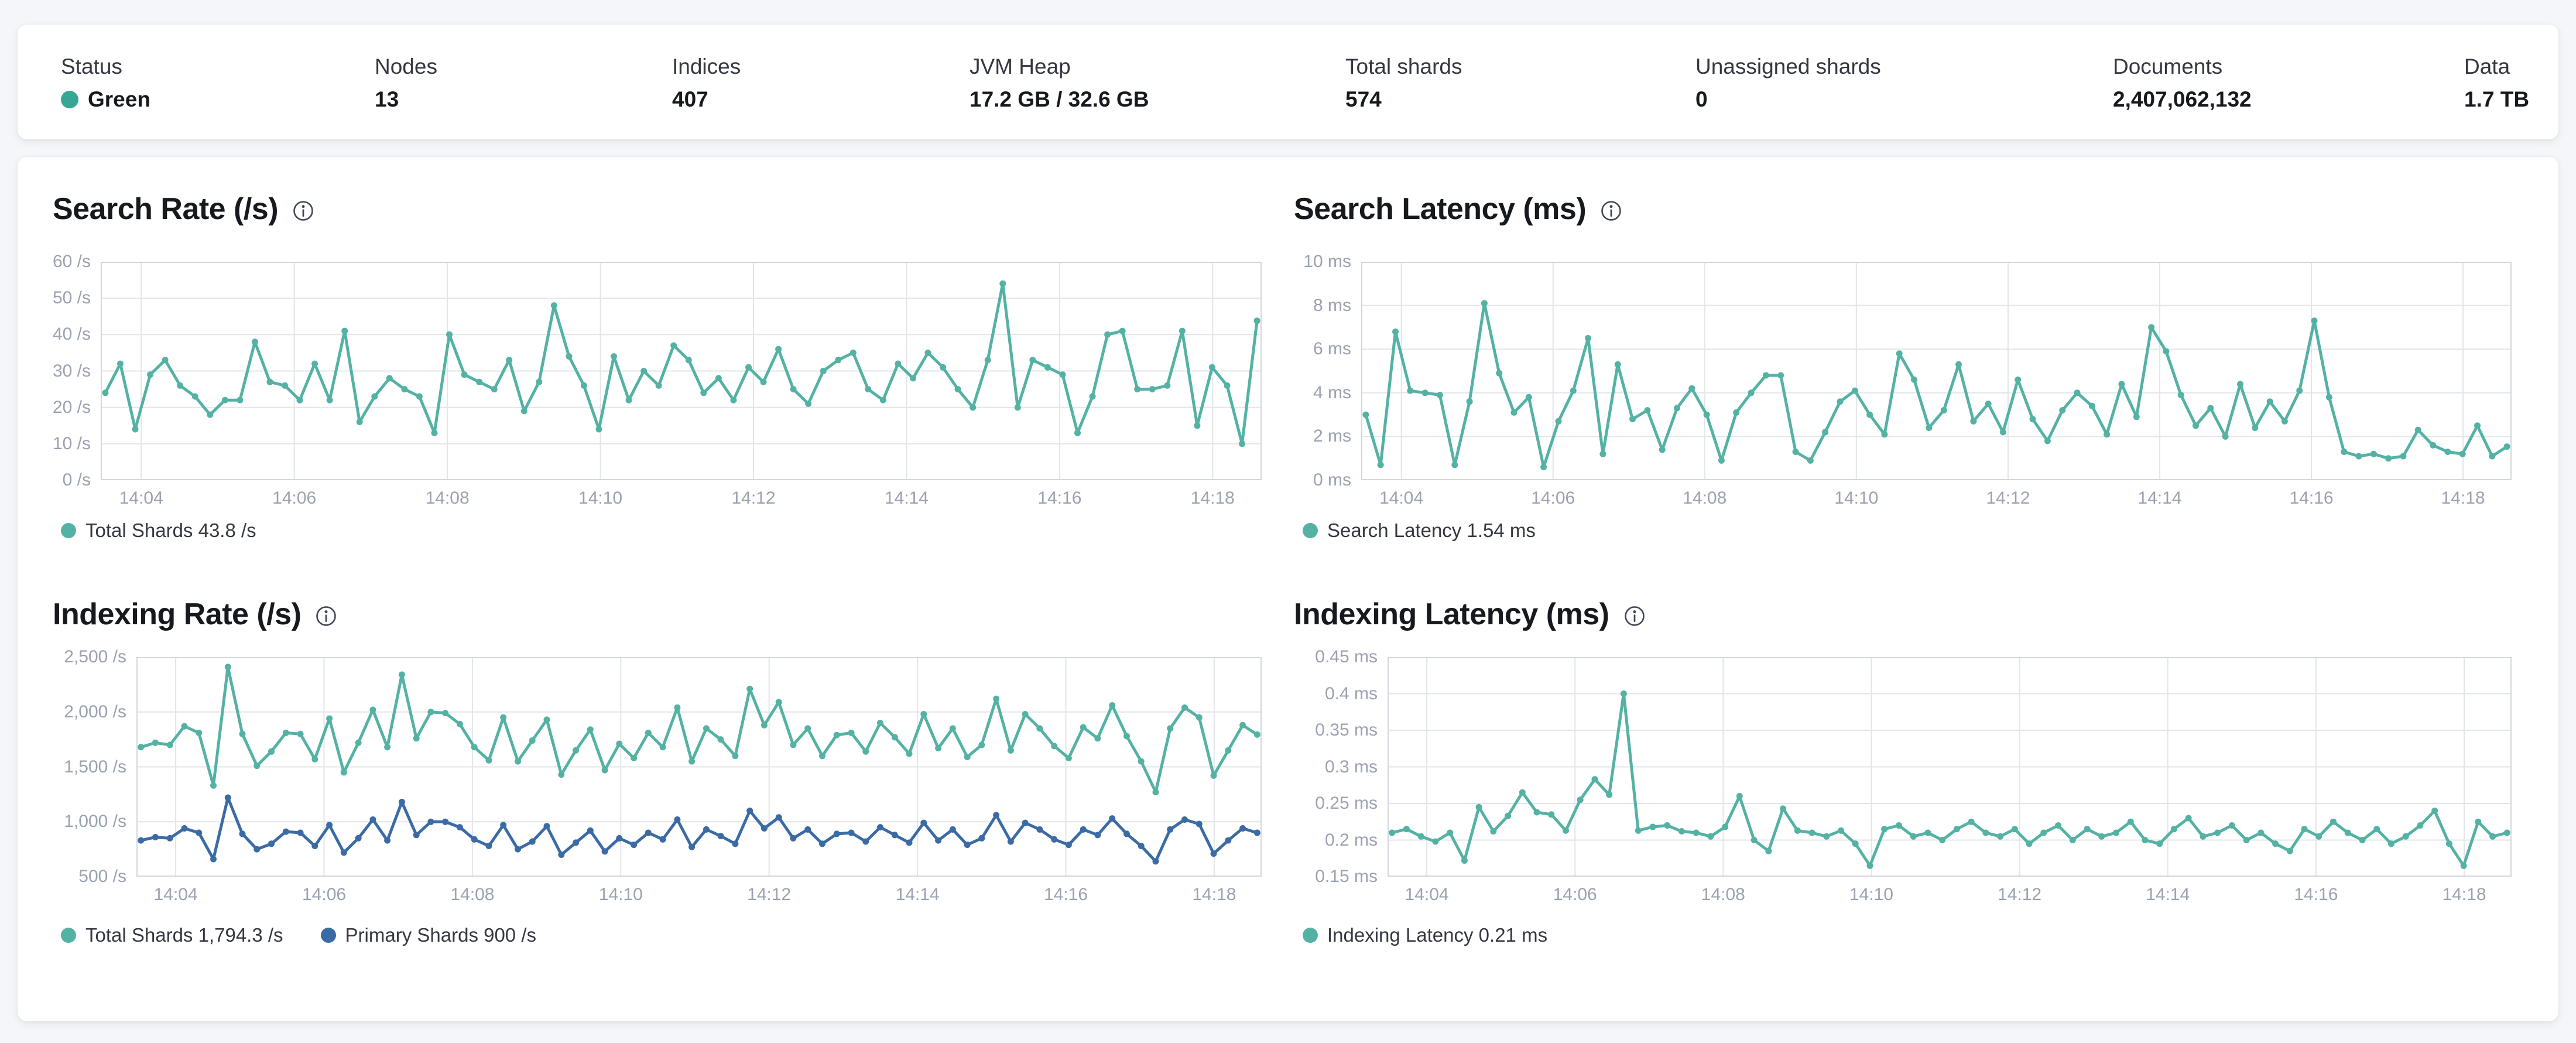 Image resolution: width=2576 pixels, height=1043 pixels. Describe the element at coordinates (428, 935) in the screenshot. I see `legend-item: Primary Shards 900 /s` at that location.